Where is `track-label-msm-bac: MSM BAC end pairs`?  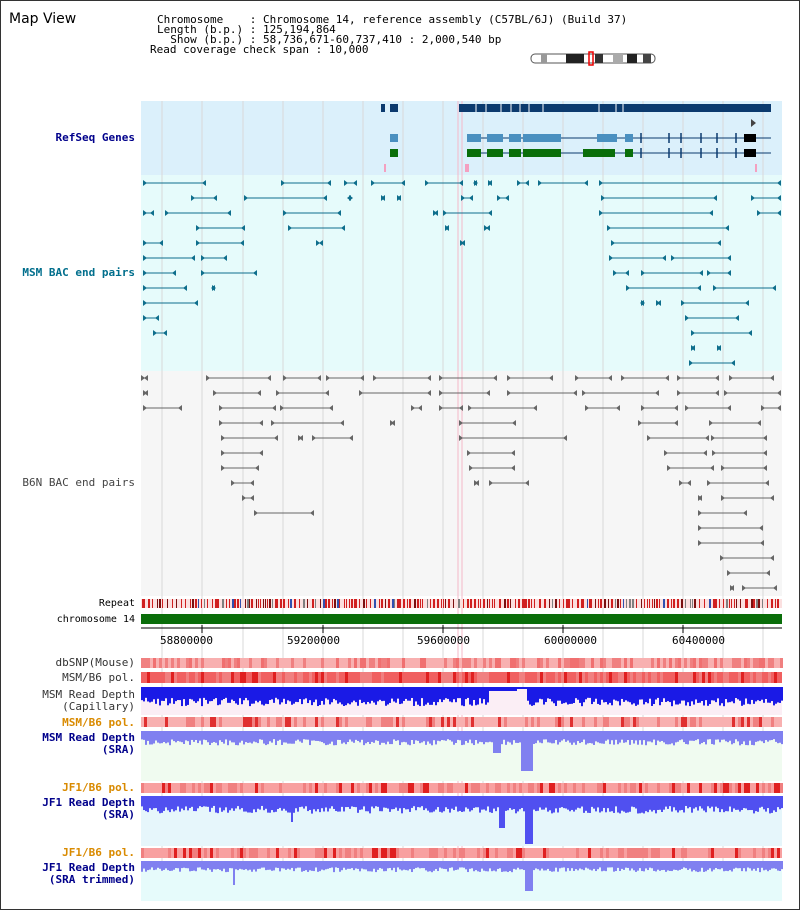 track-label-msm-bac: MSM BAC end pairs is located at coordinates (78, 272).